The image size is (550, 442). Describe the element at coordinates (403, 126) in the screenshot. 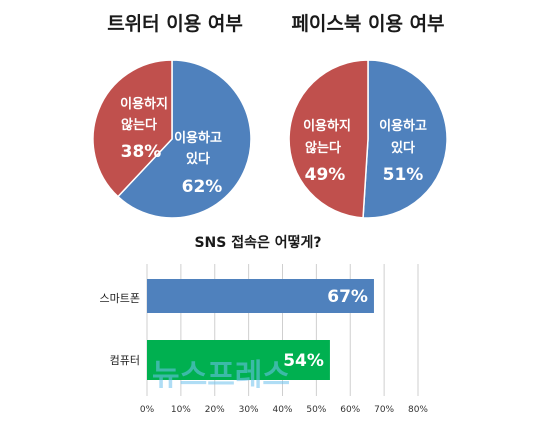

I see `facebook-slice-yes-label-line1: 이용하고` at that location.